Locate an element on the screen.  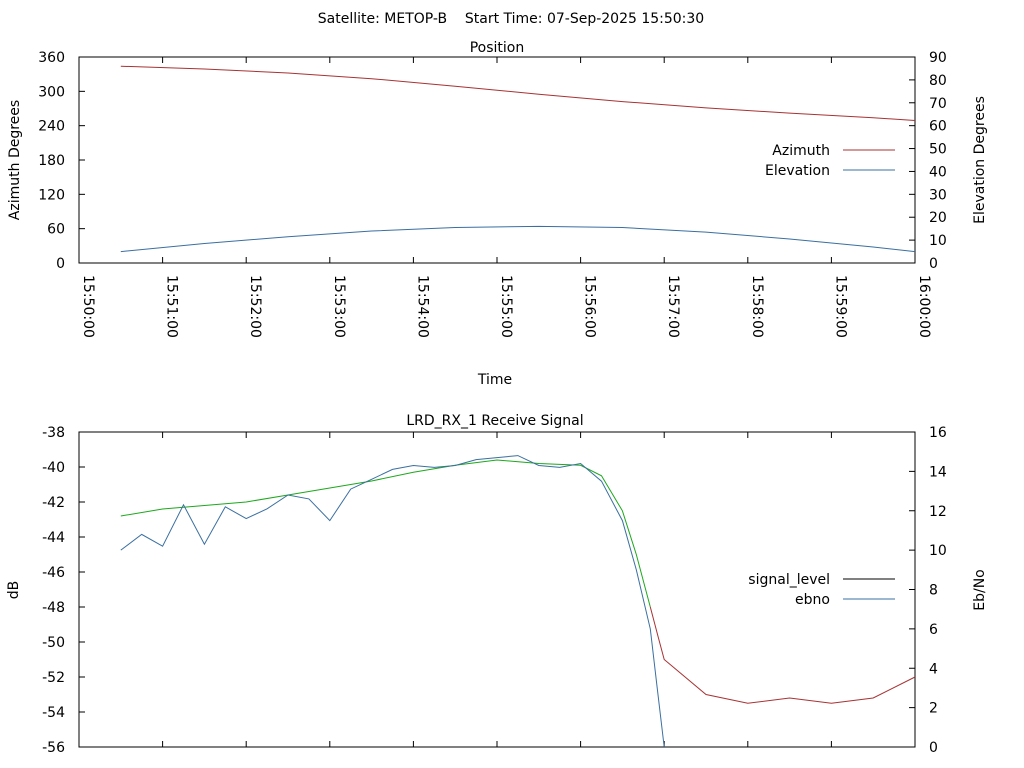
y-tick-label: 120 is located at coordinates (51, 195).